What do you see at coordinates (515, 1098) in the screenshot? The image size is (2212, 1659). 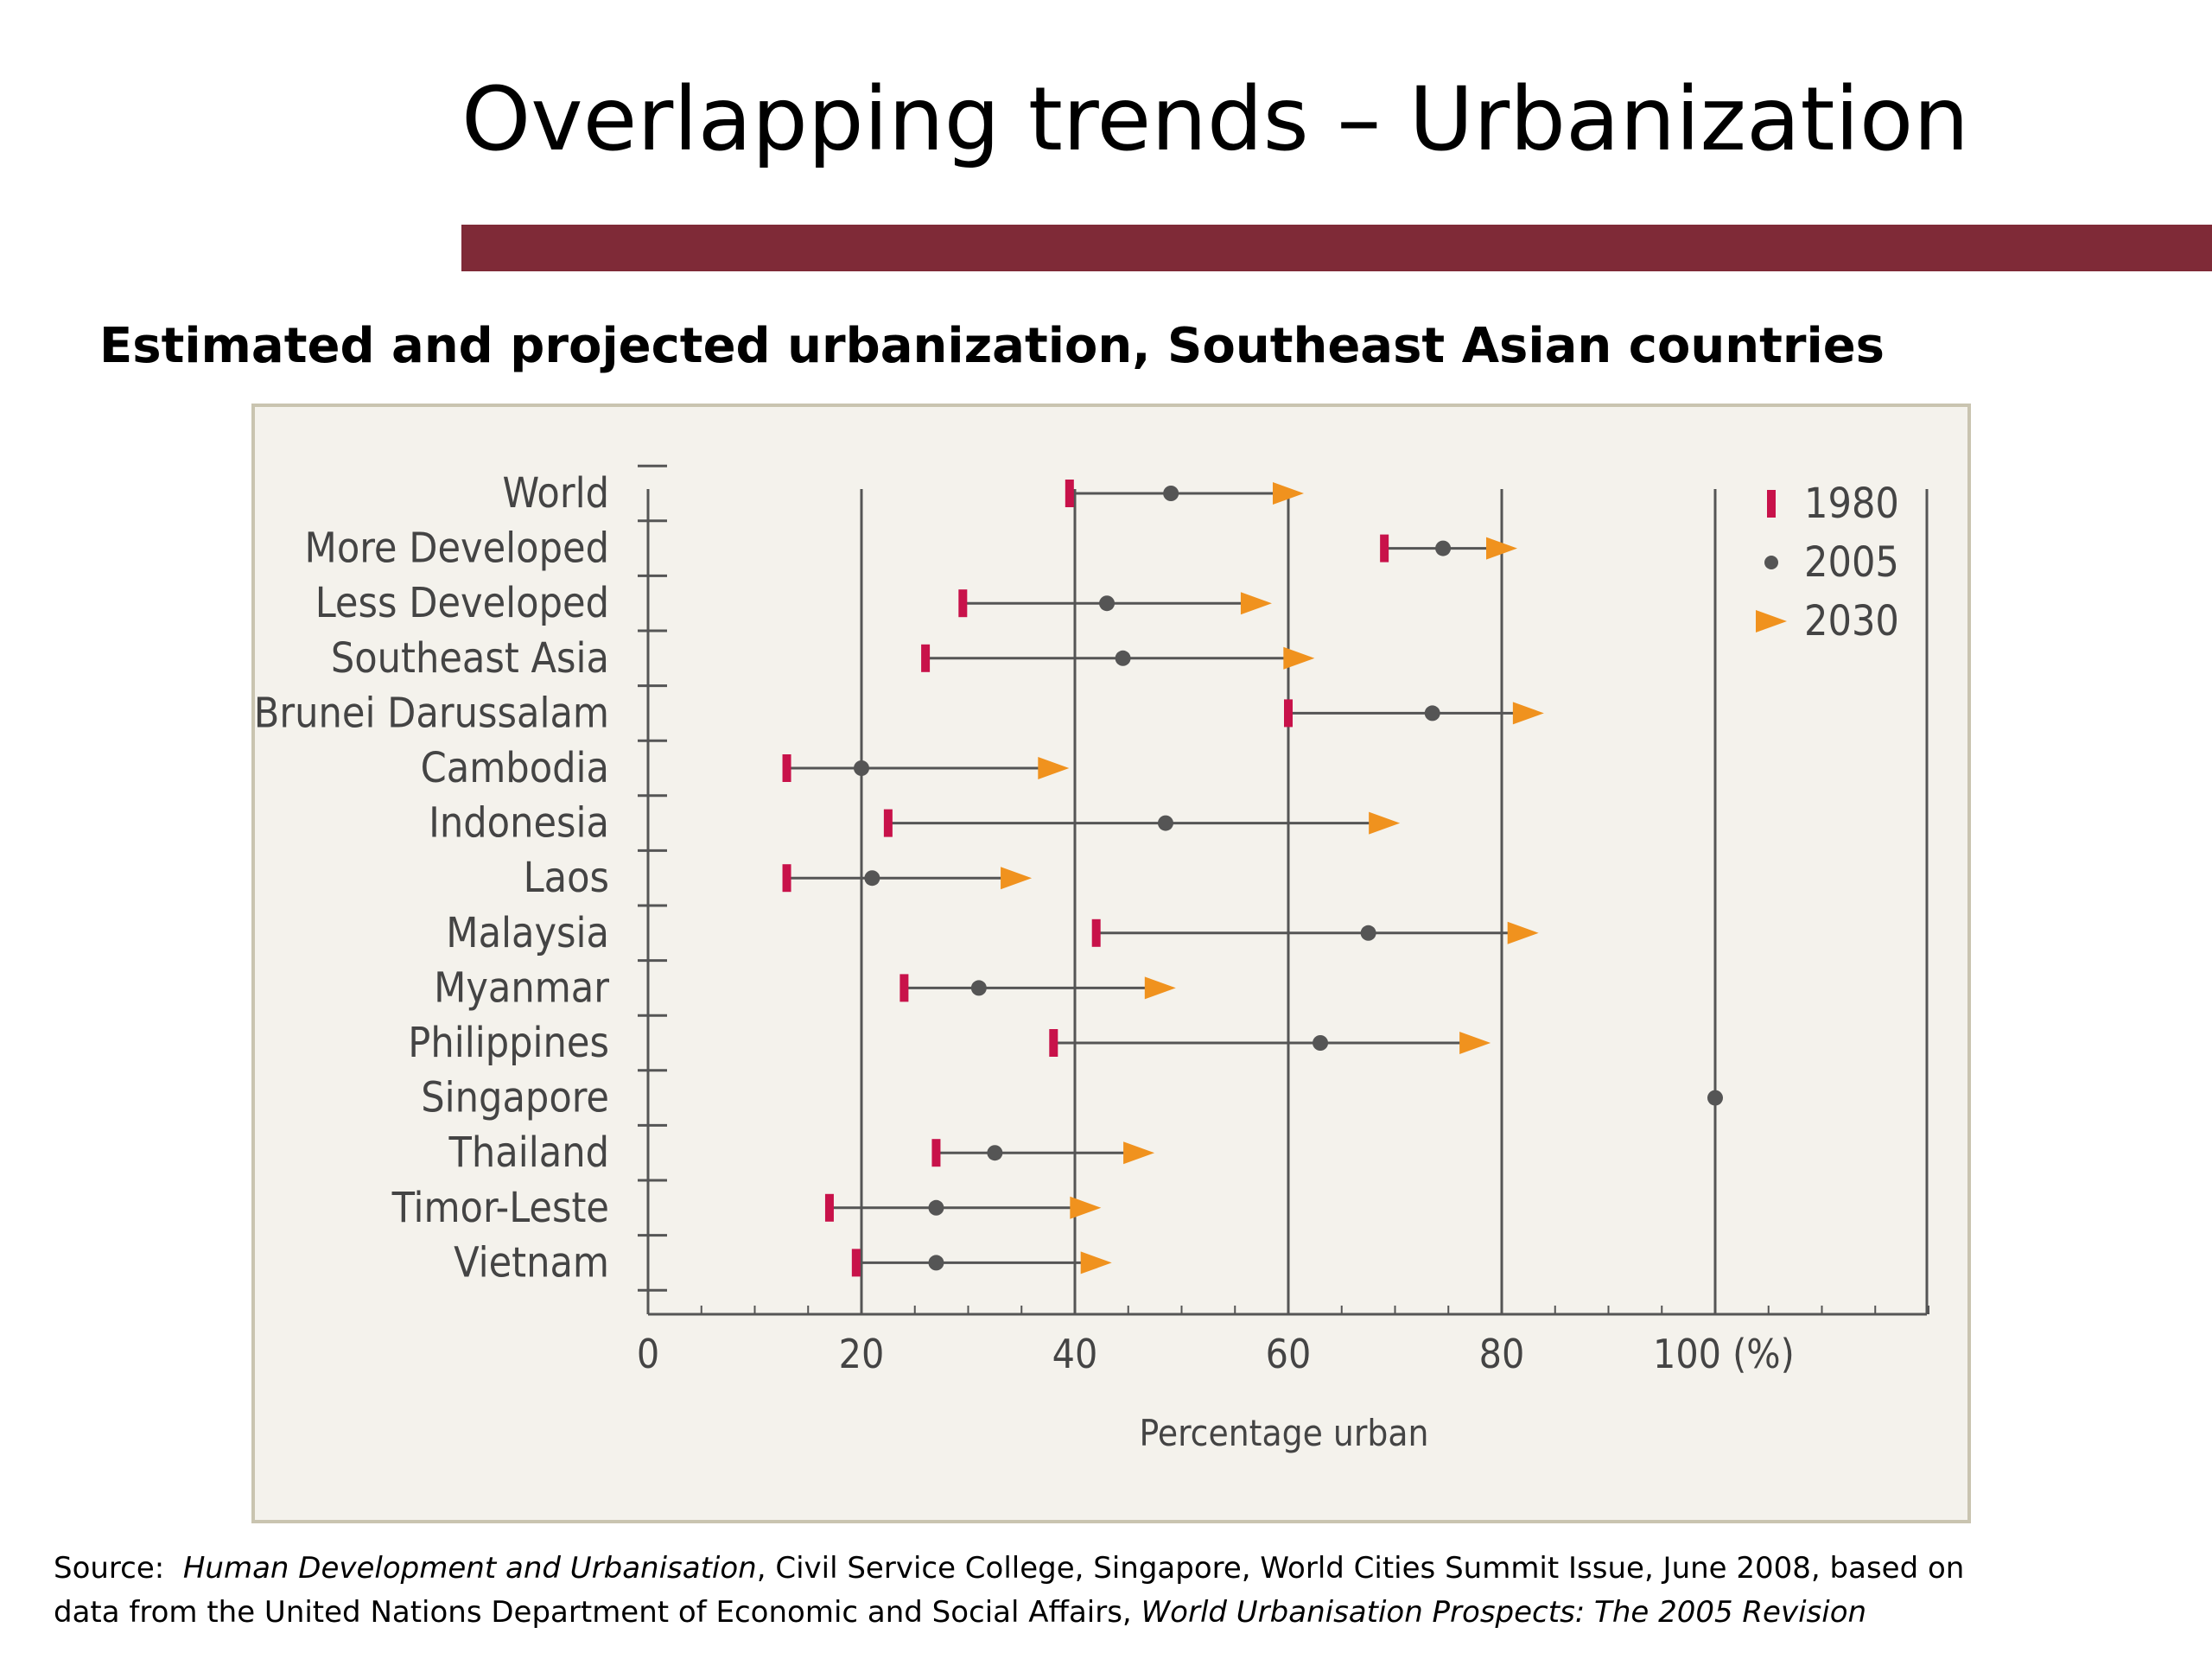 I see `category-label: Singapore` at bounding box center [515, 1098].